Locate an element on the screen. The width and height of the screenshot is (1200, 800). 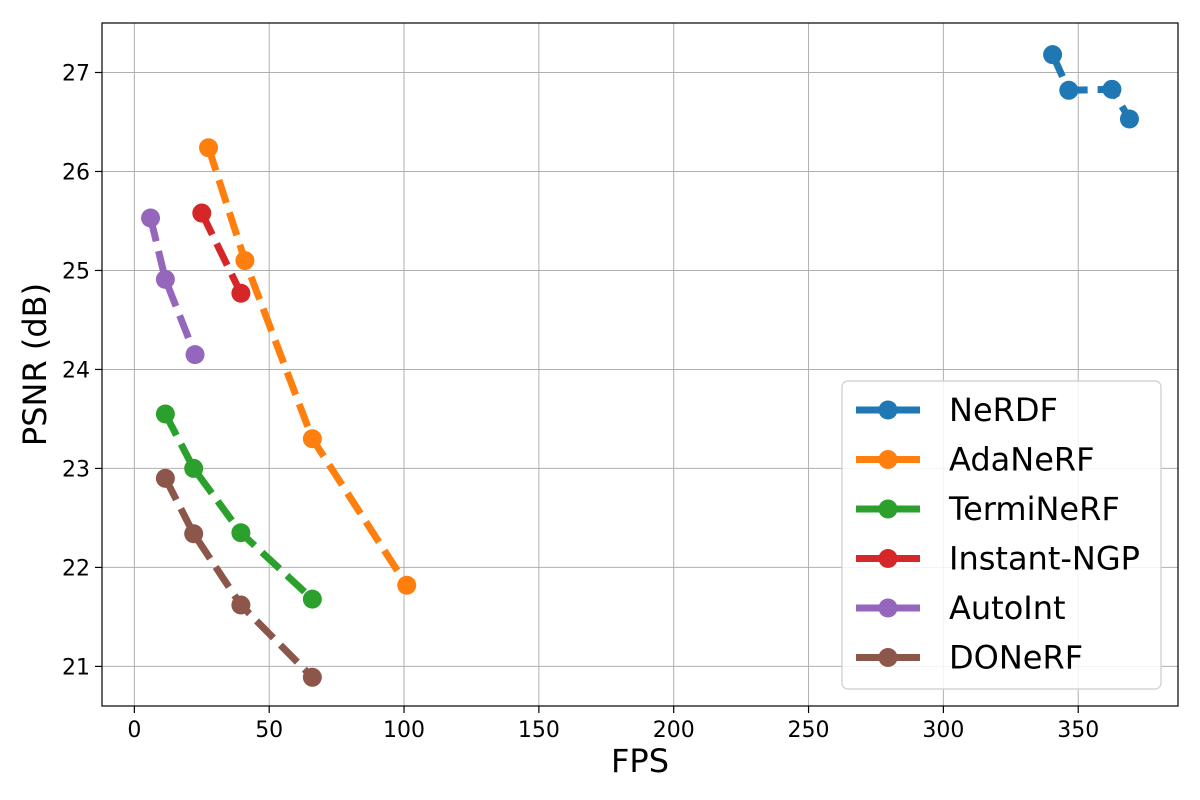
x-tick-label: 250 is located at coordinates (809, 730).